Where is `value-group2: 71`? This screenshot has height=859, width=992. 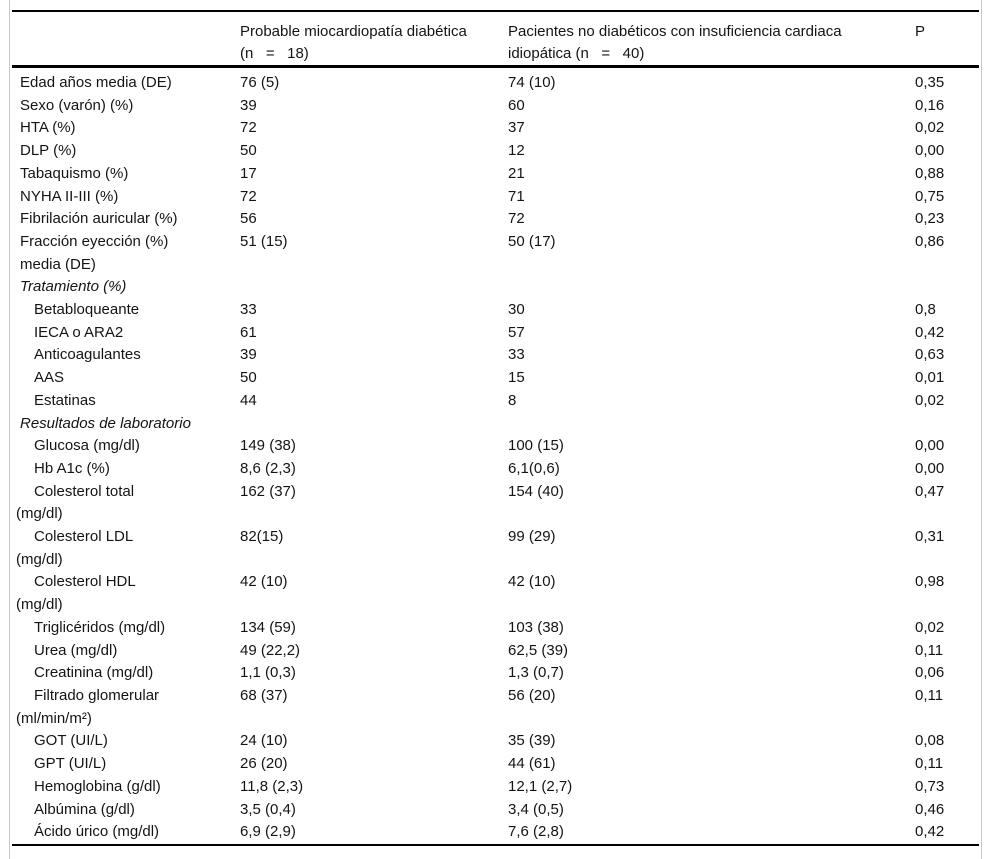
value-group2: 71 is located at coordinates (516, 196).